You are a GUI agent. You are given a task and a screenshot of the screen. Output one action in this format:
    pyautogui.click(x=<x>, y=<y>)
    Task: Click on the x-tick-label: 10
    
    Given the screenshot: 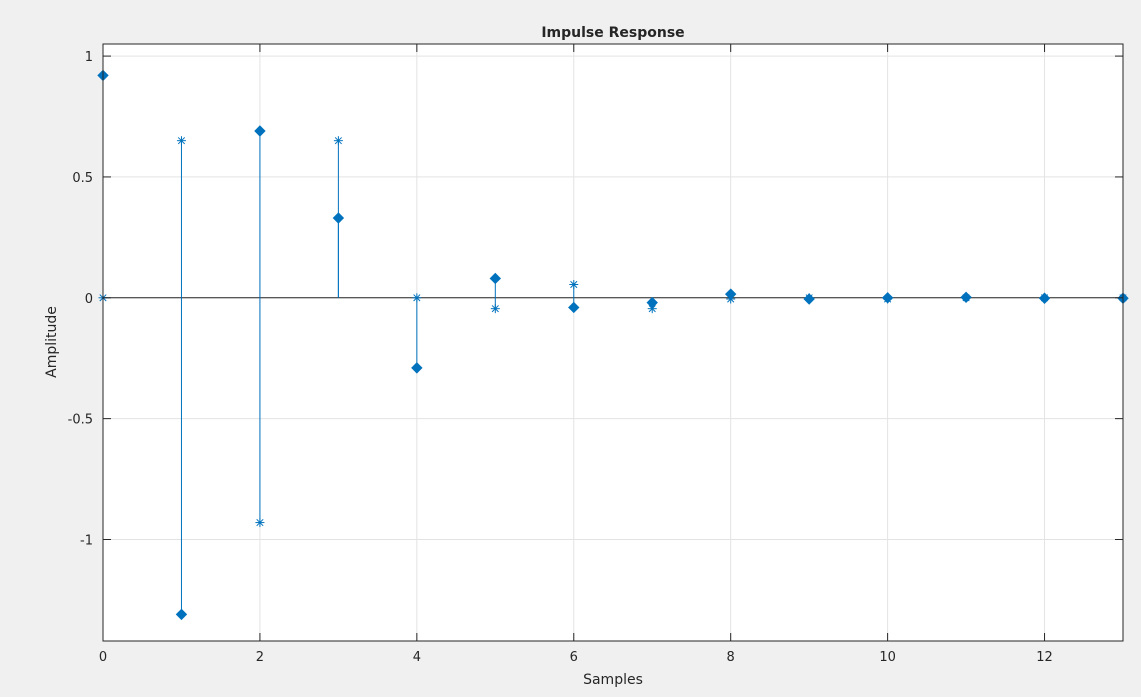 What is the action you would take?
    pyautogui.click(x=887, y=657)
    